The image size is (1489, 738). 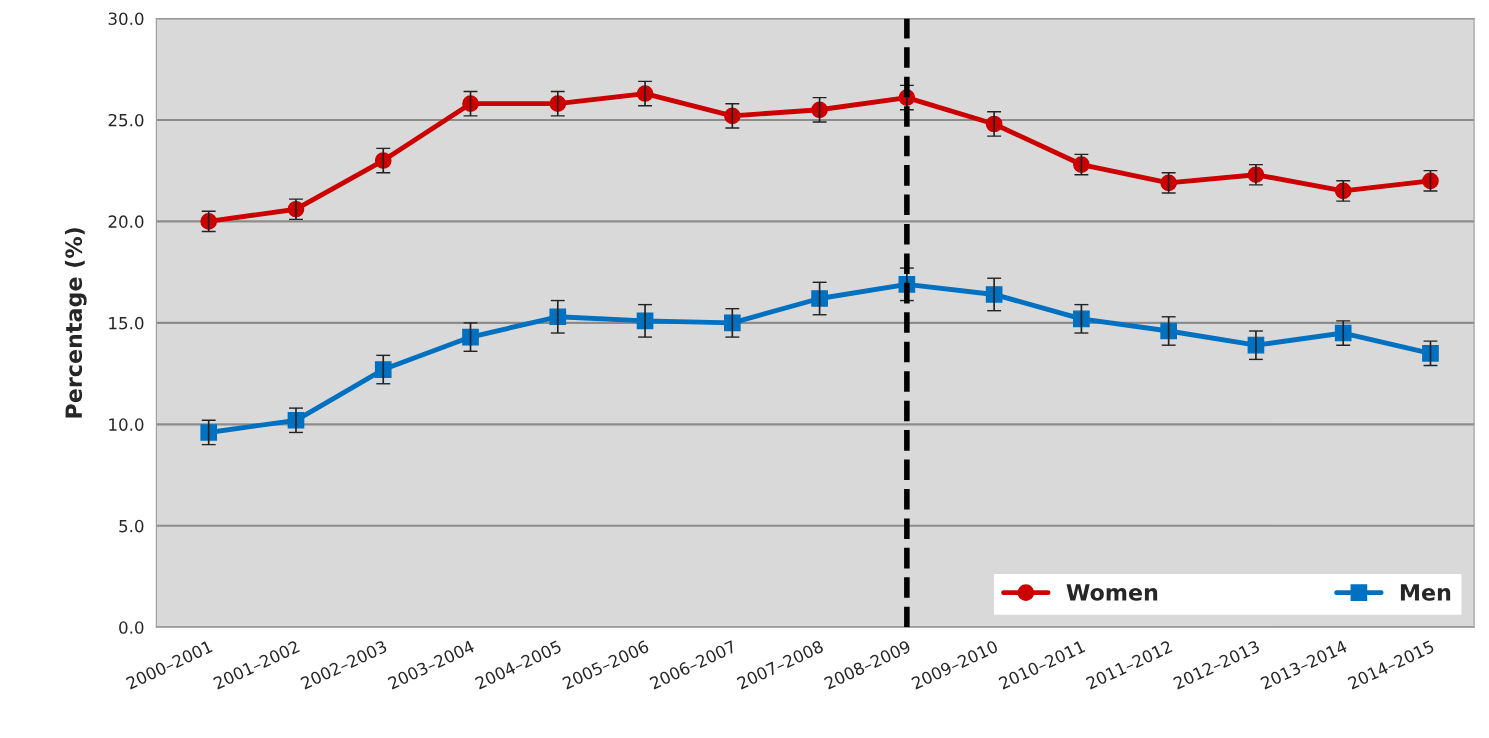 I want to click on y-axis-title: Percentage (%), so click(x=75, y=323).